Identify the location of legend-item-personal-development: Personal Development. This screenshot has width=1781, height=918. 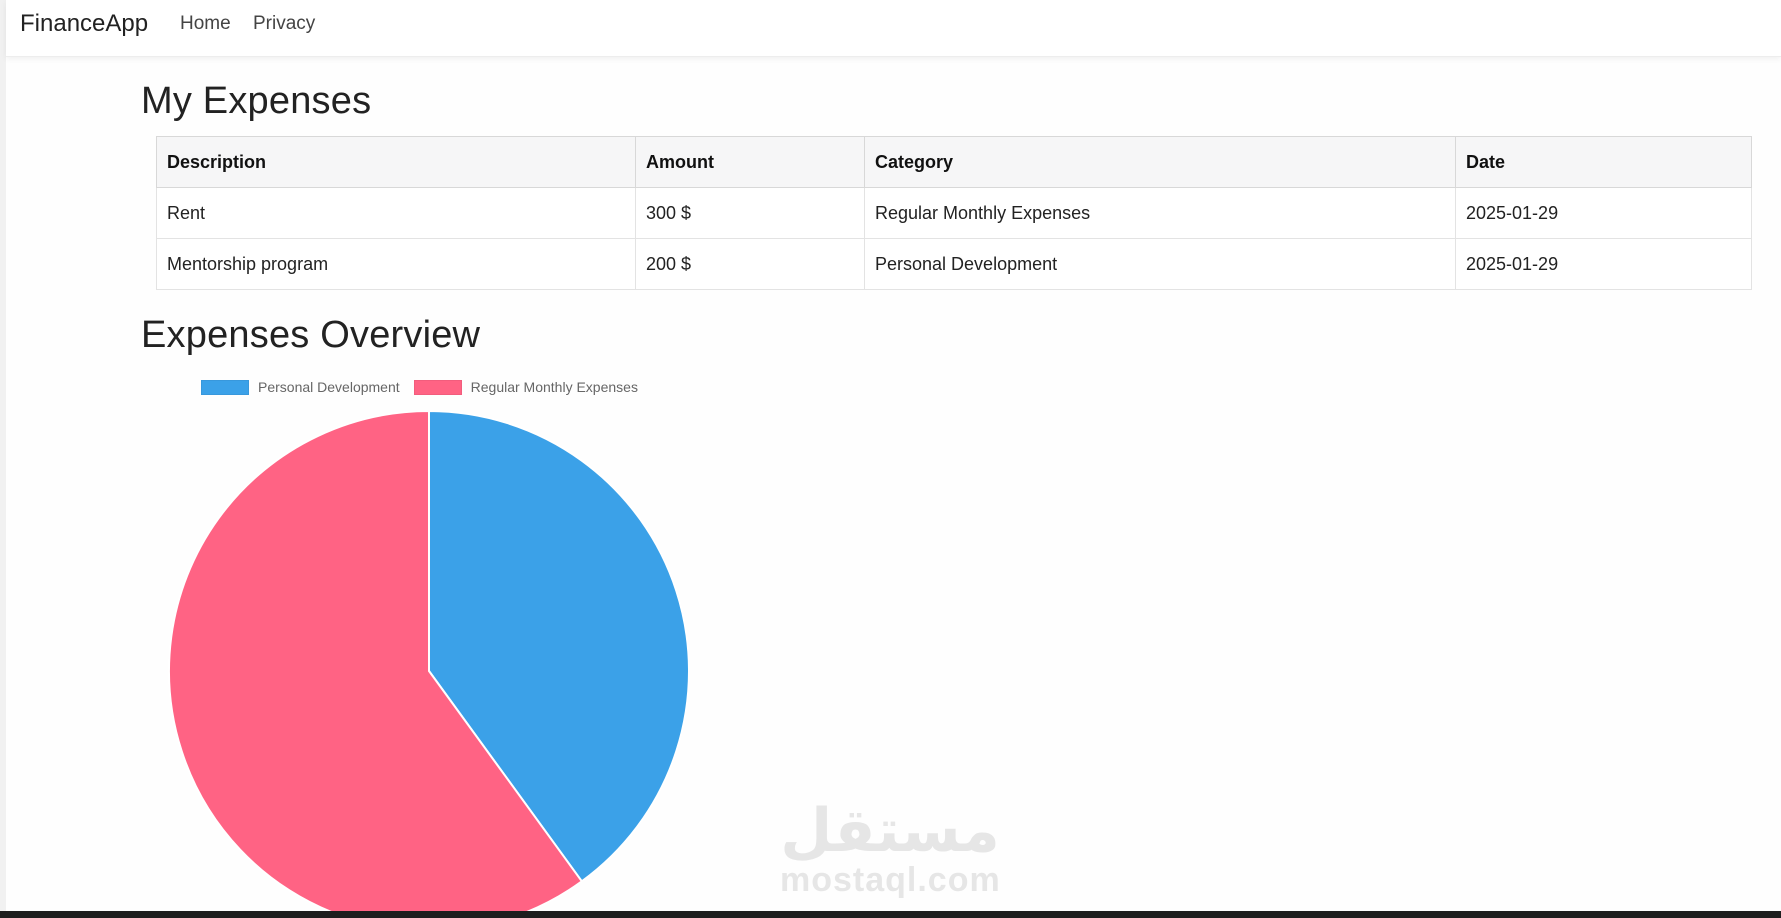
(300, 387).